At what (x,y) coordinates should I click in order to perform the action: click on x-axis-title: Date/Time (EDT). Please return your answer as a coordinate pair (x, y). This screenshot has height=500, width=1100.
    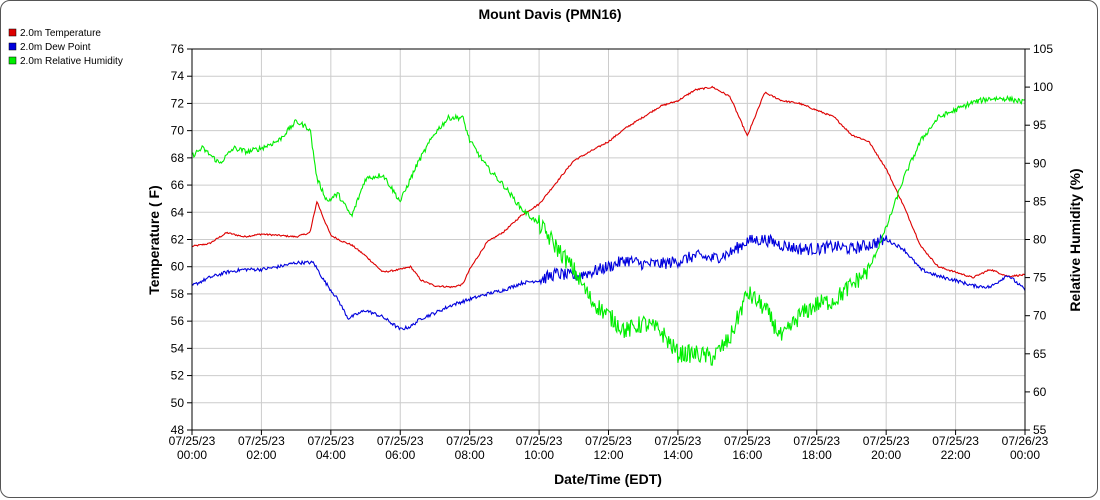
    Looking at the image, I should click on (608, 479).